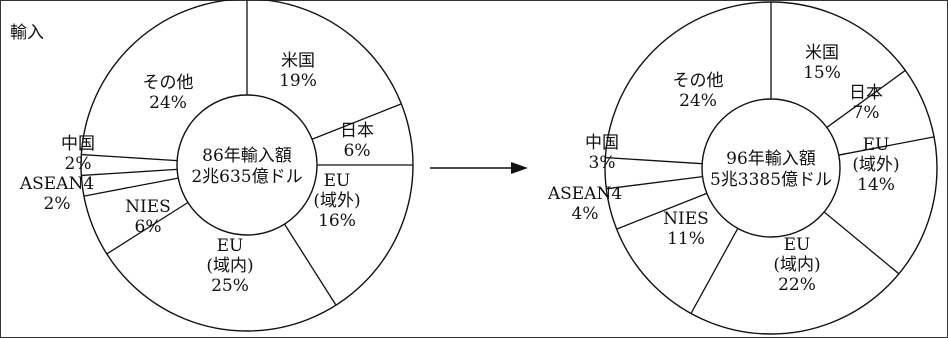 This screenshot has width=948, height=338. Describe the element at coordinates (357, 141) in the screenshot. I see `slice-label: 日本 6%` at that location.